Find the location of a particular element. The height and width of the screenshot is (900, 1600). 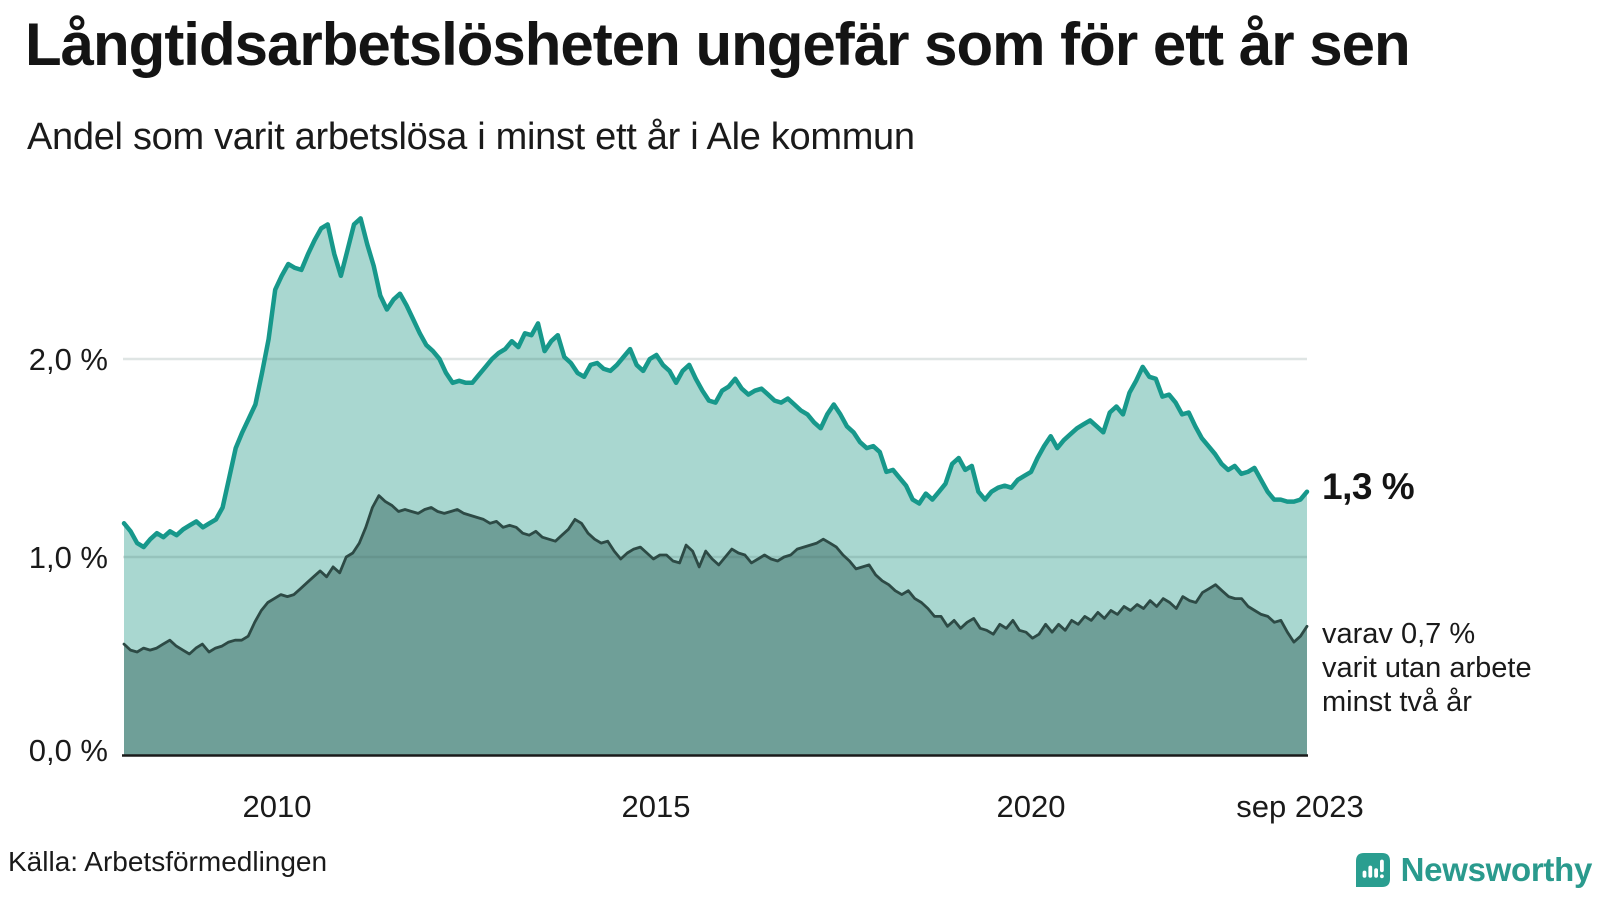

y-tick-2: 2,0 % is located at coordinates (68, 359).